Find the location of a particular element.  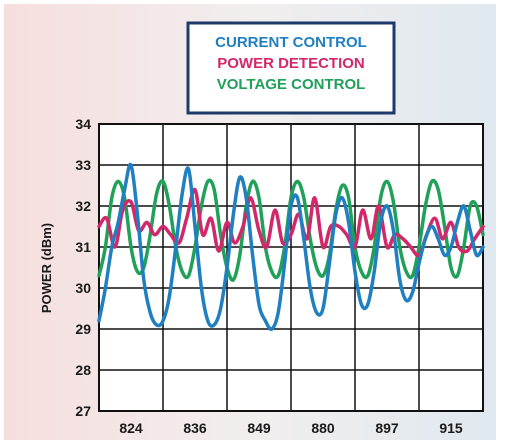

x-tick-label: 880 is located at coordinates (323, 428).